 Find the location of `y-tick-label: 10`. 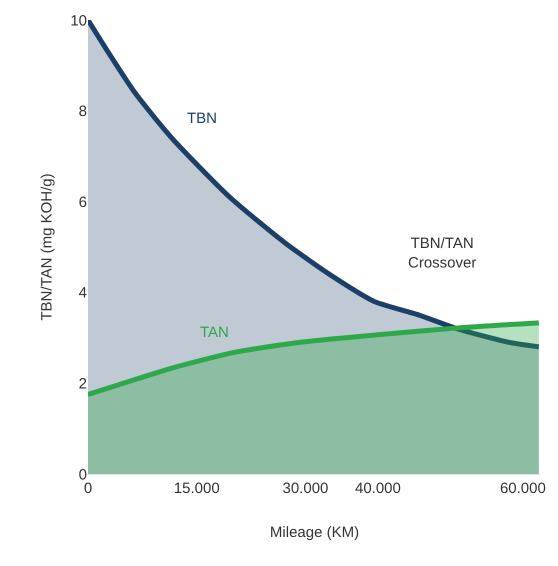

y-tick-label: 10 is located at coordinates (78, 21).